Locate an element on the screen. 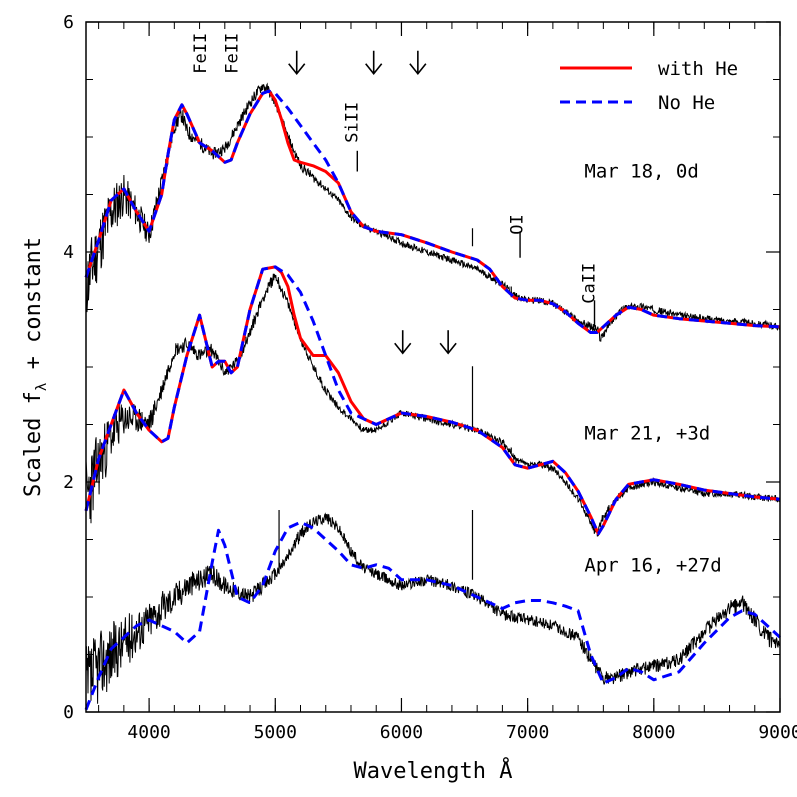  legend-label-no-he: No He is located at coordinates (686, 103).